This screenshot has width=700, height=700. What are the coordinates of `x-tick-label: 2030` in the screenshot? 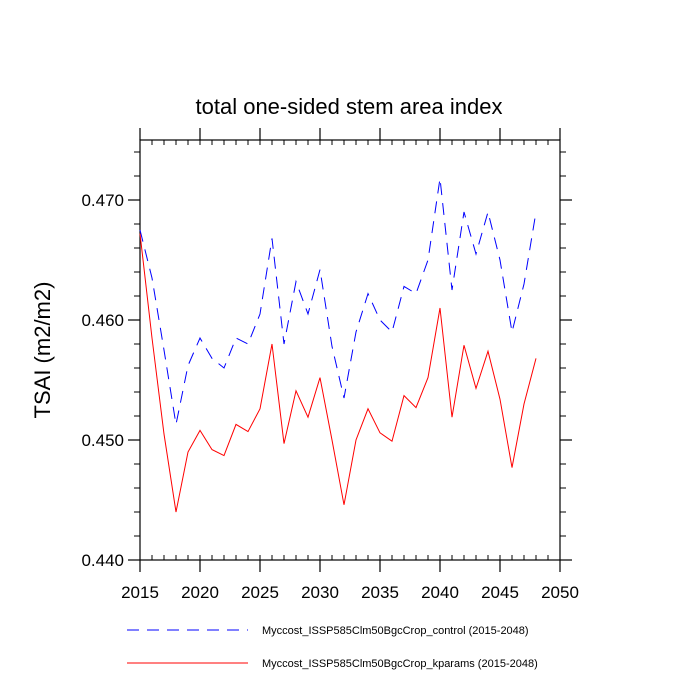 It's located at (320, 592).